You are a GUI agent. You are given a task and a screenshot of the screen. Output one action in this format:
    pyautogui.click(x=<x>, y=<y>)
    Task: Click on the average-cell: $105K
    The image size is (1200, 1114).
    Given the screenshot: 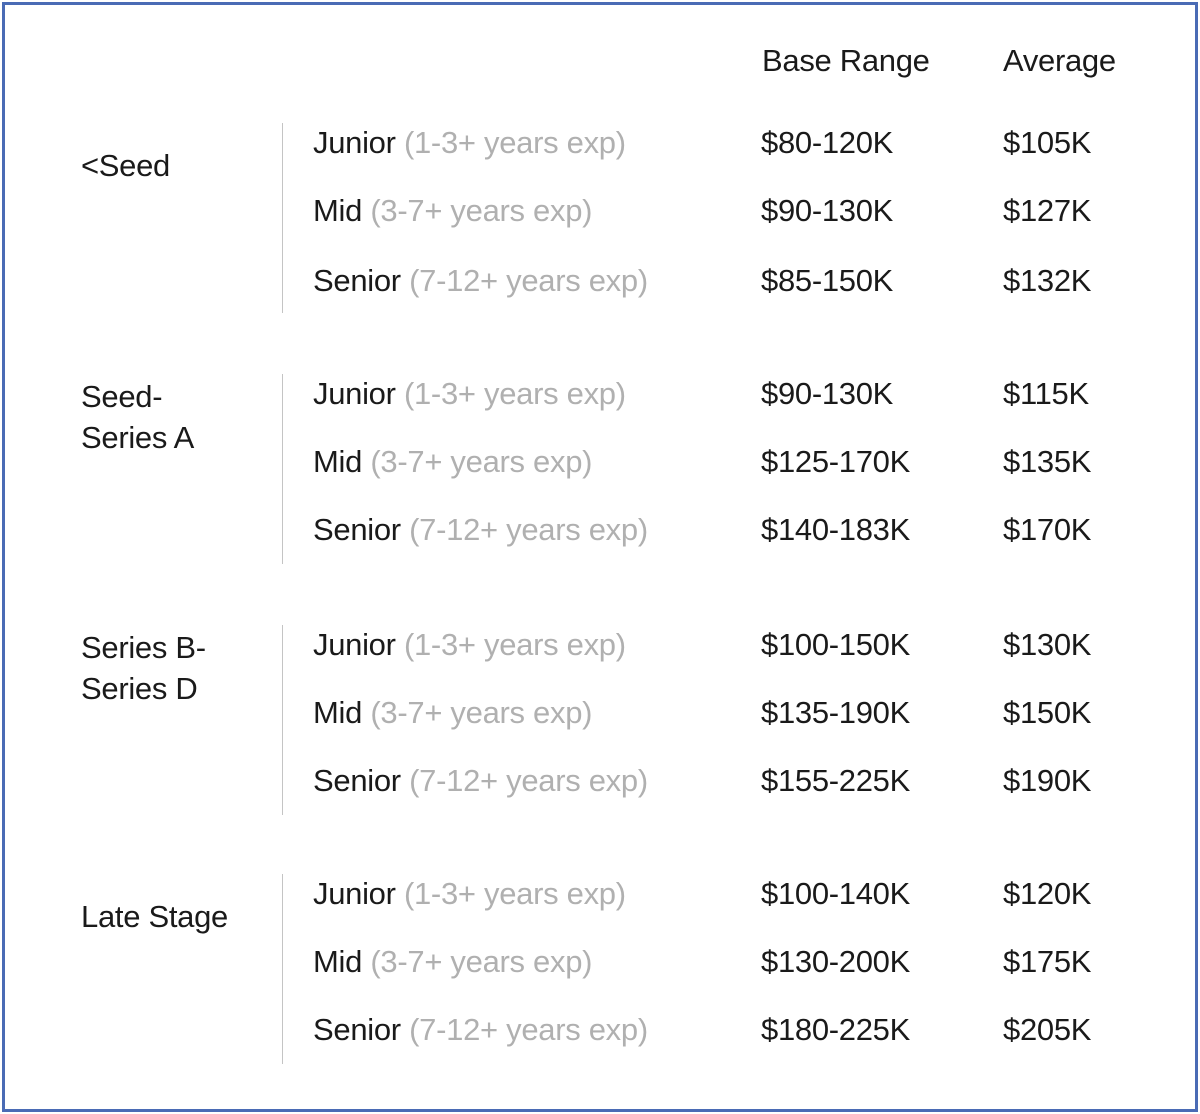 What is the action you would take?
    pyautogui.click(x=1047, y=142)
    